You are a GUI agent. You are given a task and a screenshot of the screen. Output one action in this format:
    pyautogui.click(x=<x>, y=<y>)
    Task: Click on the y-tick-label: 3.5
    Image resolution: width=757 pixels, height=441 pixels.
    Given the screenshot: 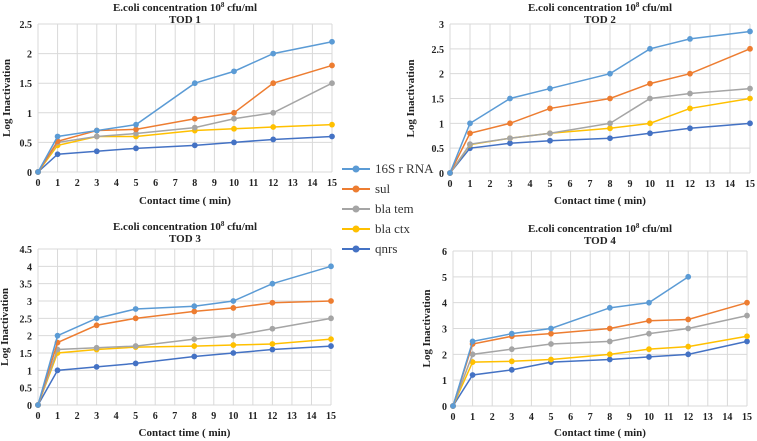 What is the action you would take?
    pyautogui.click(x=26, y=285)
    